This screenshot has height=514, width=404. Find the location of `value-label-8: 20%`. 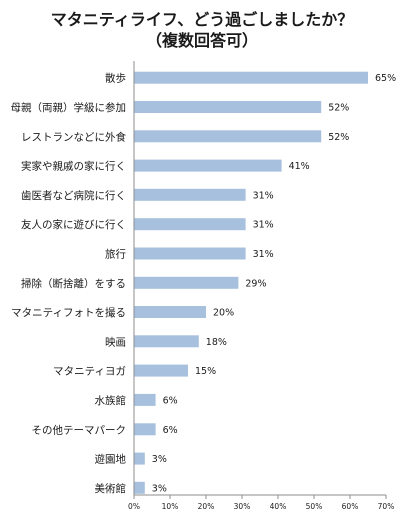

value-label-8: 20% is located at coordinates (223, 313).